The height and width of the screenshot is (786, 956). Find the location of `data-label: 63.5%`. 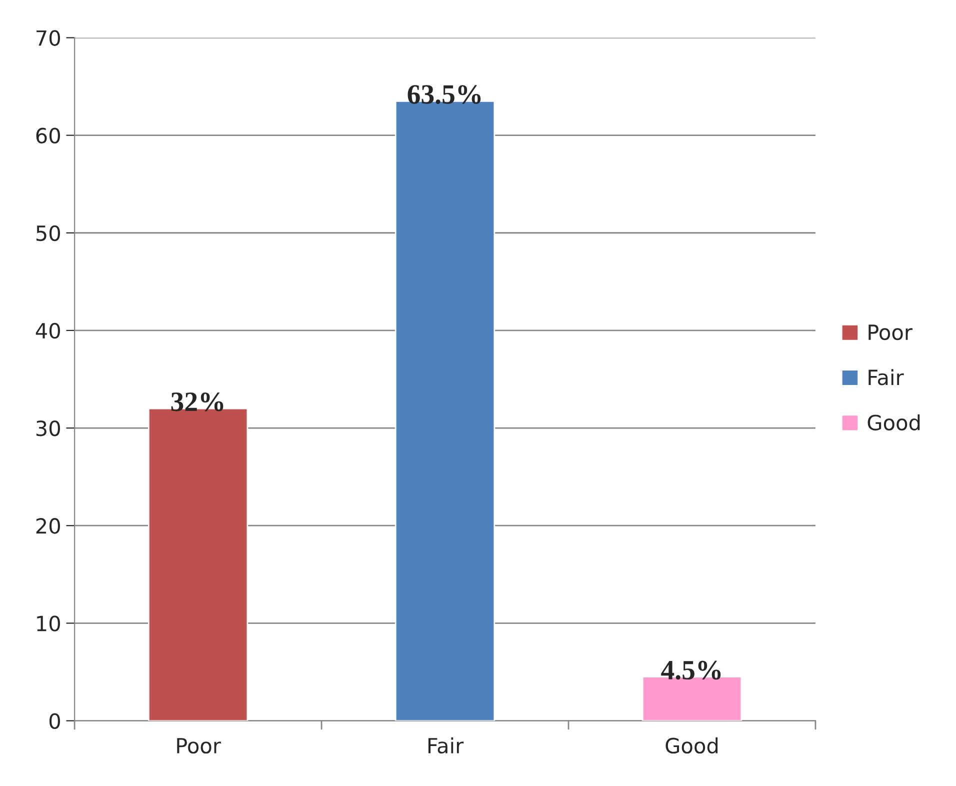

data-label: 63.5% is located at coordinates (444, 94).